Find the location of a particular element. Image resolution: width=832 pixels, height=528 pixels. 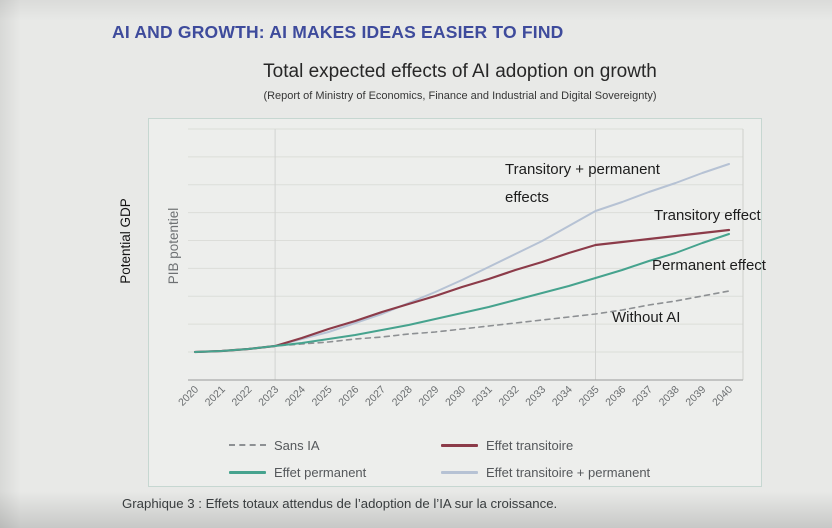

legend-label: Effet transitoire is located at coordinates (530, 445).